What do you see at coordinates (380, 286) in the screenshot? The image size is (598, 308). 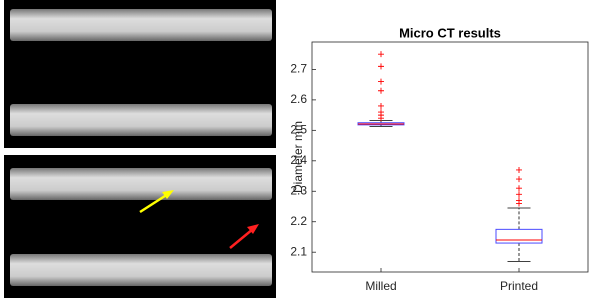 I see `x-tick-label: Milled` at bounding box center [380, 286].